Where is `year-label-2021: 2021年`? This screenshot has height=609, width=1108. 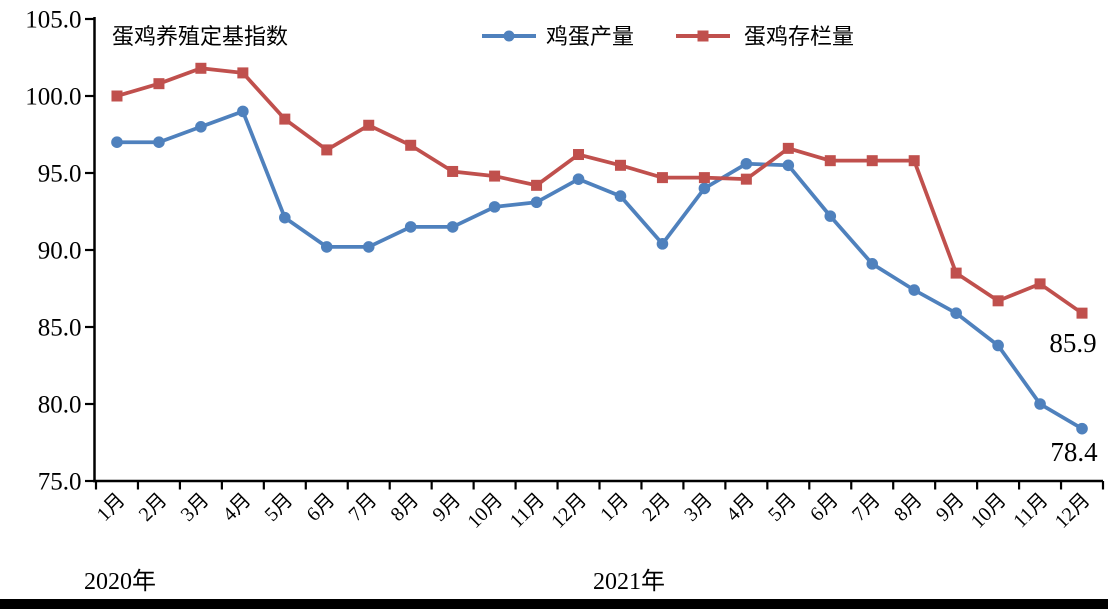
year-label-2021: 2021年 is located at coordinates (629, 581).